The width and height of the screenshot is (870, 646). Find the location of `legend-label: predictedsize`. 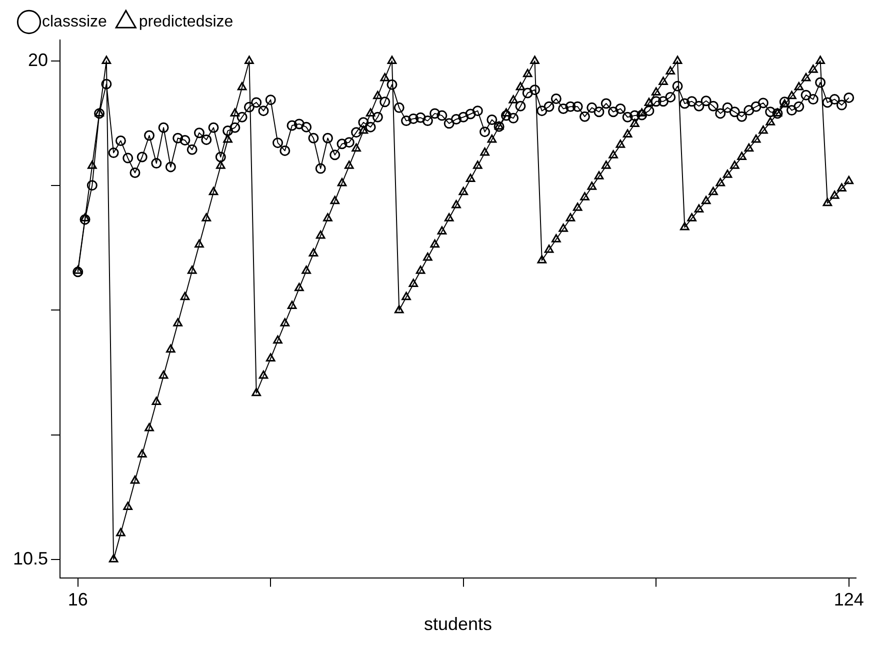

legend-label: predictedsize is located at coordinates (186, 21).